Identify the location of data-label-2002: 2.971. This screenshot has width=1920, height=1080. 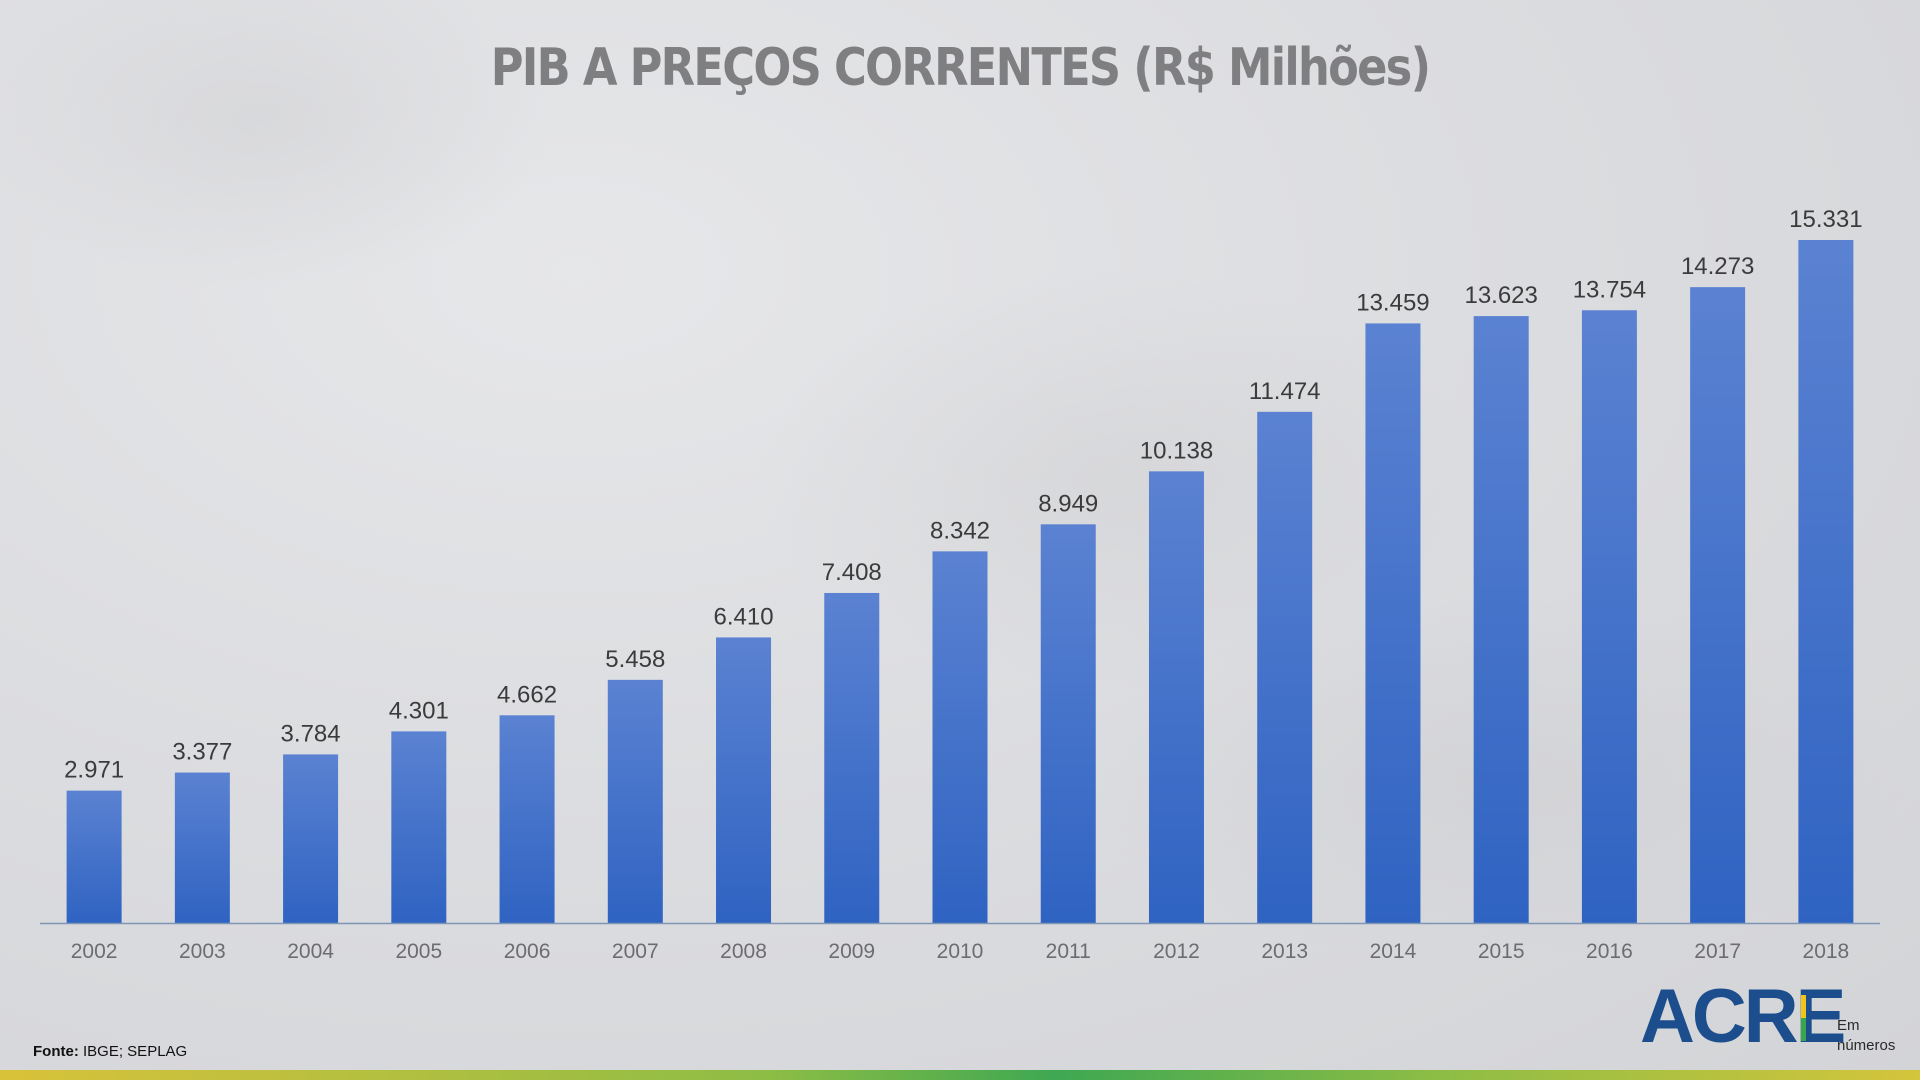
(94, 770).